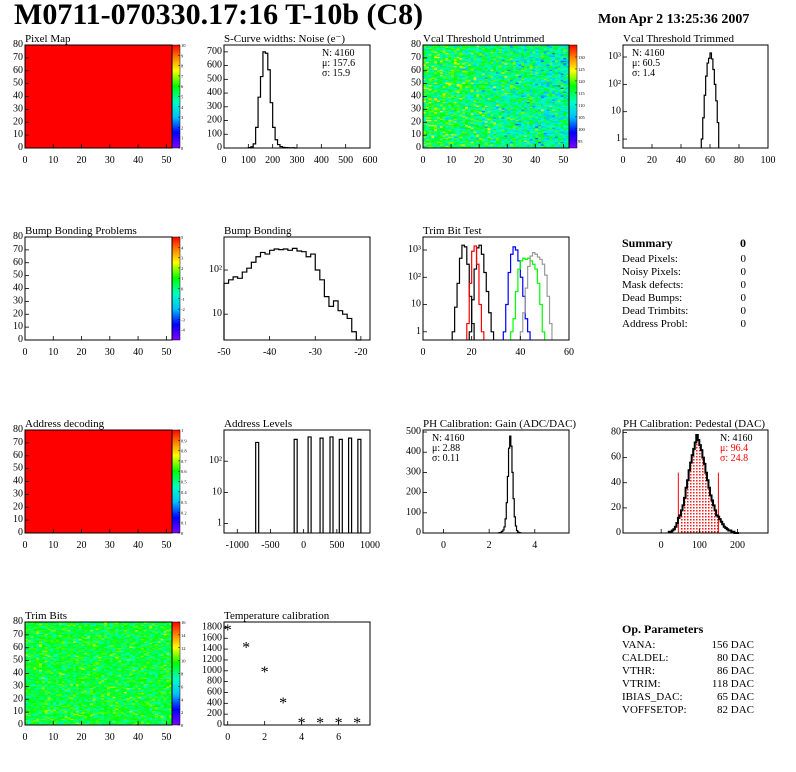 The image size is (796, 772). I want to click on stats-line: N: 4160, so click(648, 53).